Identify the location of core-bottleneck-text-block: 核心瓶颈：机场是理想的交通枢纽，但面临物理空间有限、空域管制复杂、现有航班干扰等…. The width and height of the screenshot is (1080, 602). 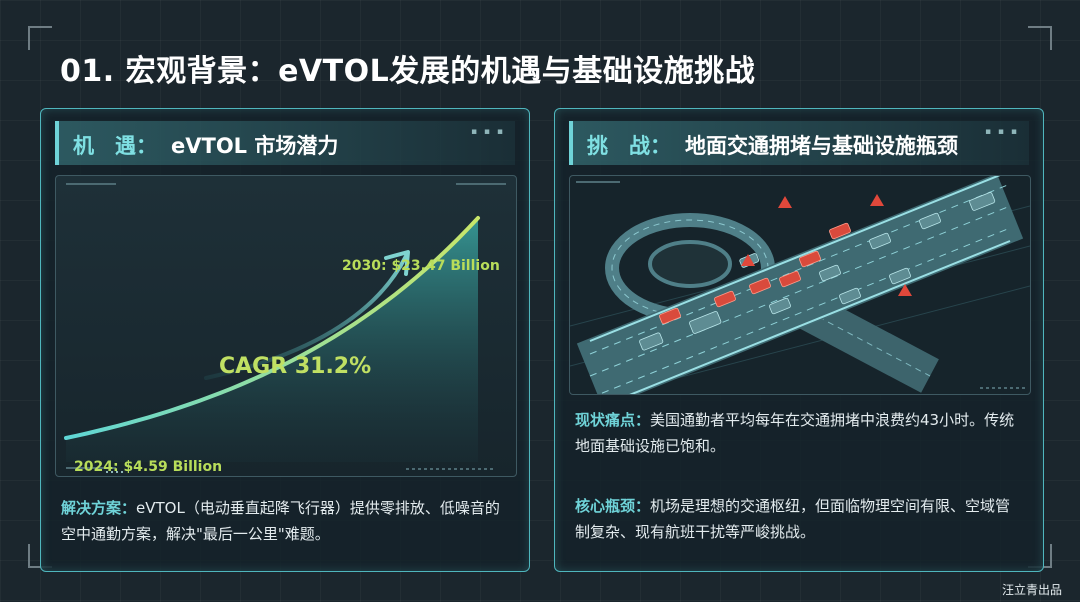
(800, 519).